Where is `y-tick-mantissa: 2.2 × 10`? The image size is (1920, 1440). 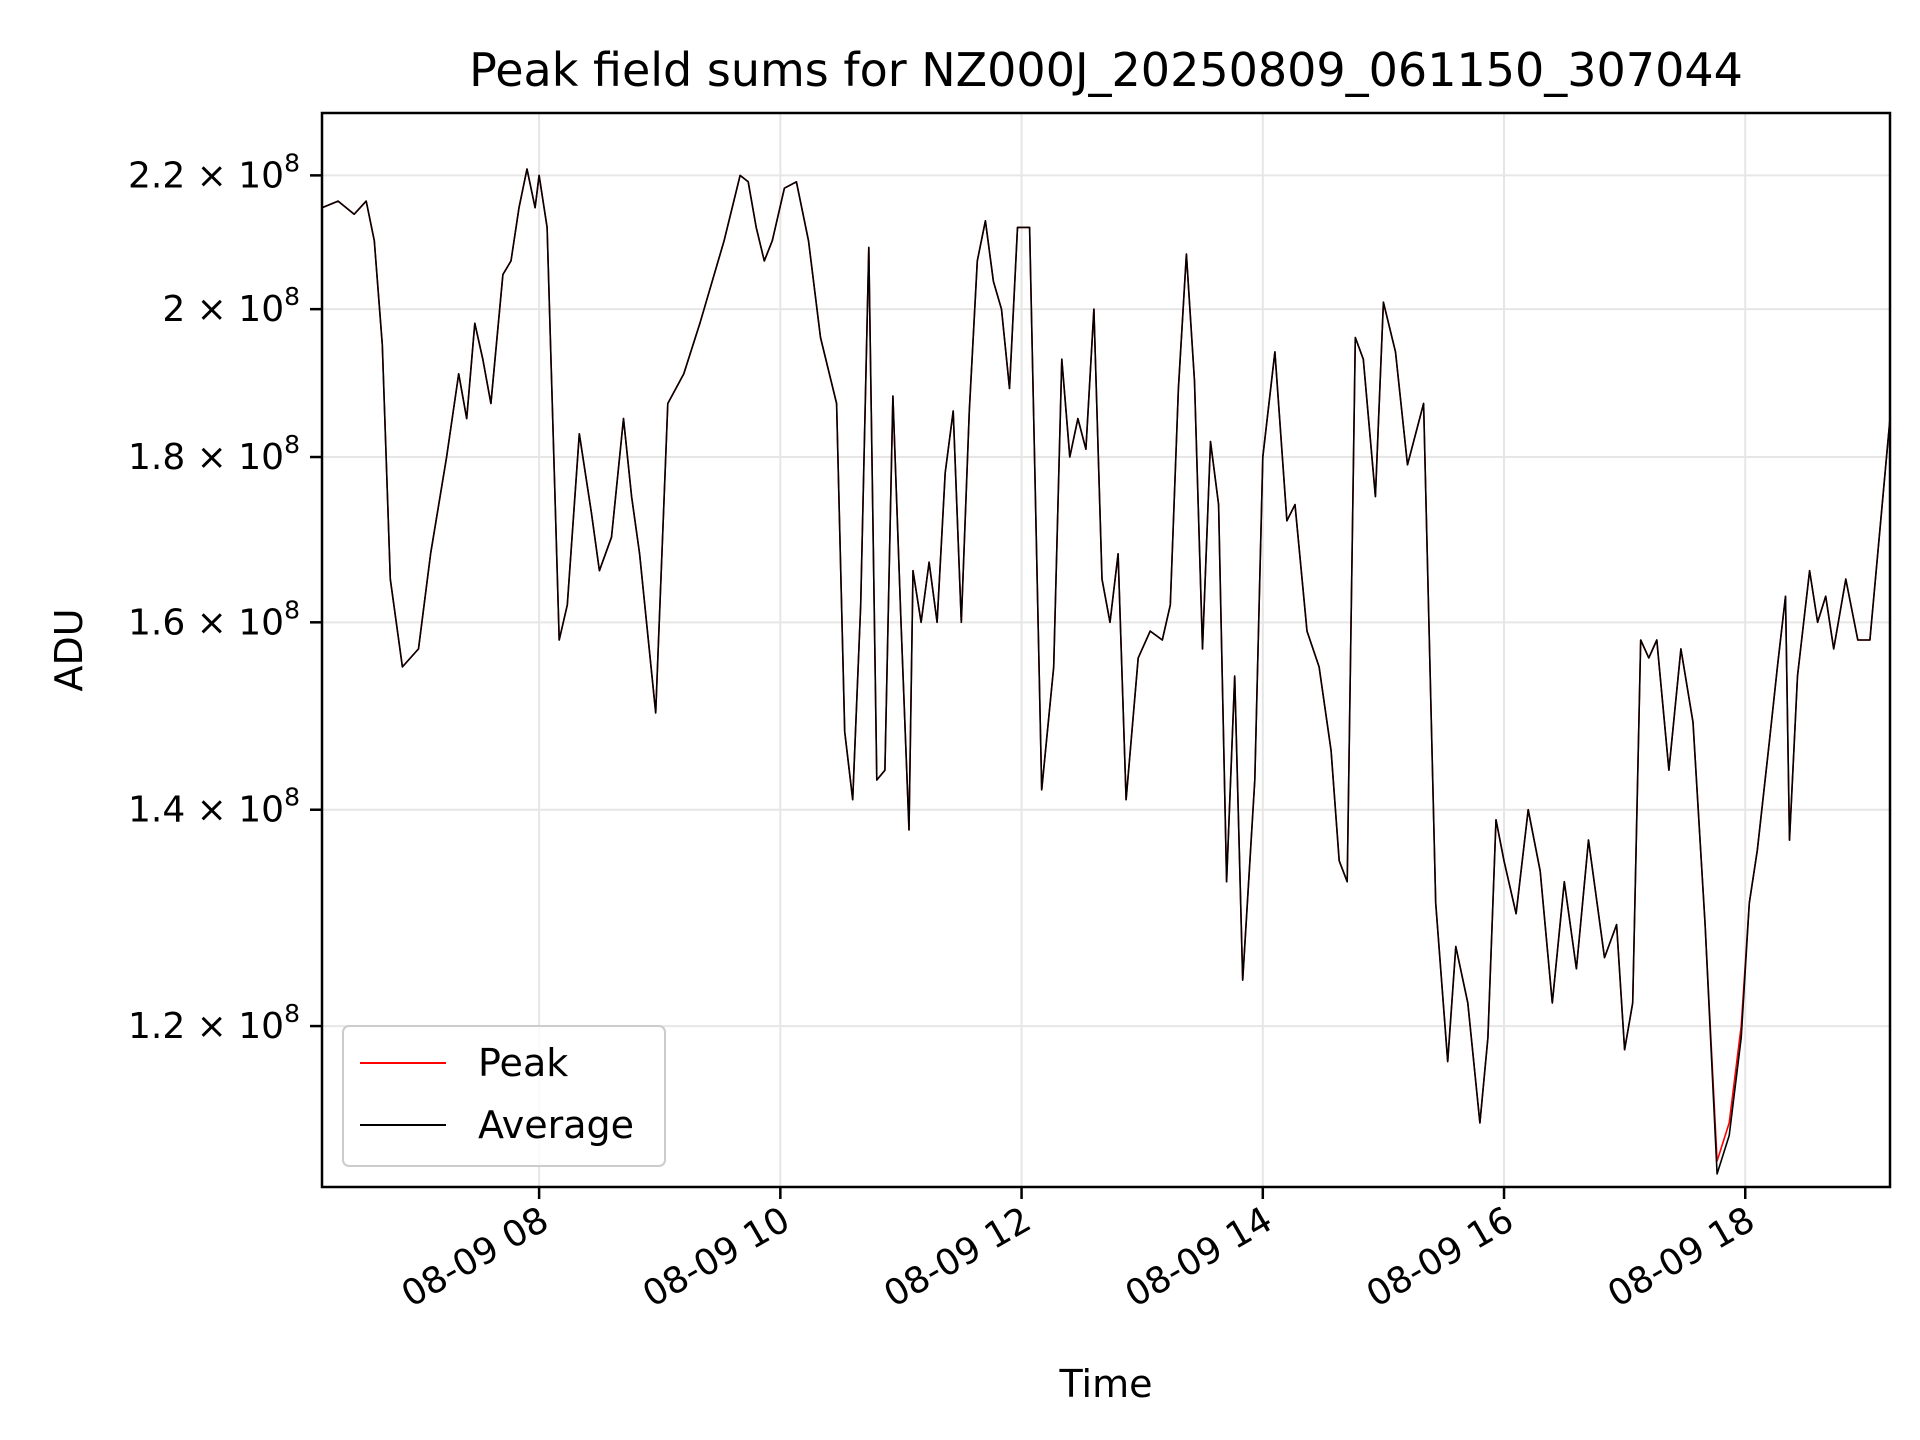
y-tick-mantissa: 2.2 × 10 is located at coordinates (206, 175).